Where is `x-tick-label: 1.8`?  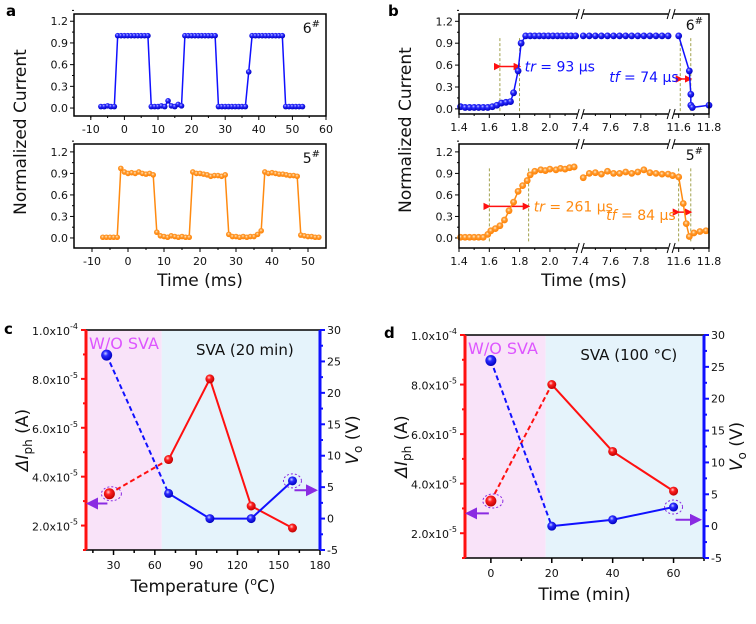 x-tick-label: 1.8 is located at coordinates (520, 127).